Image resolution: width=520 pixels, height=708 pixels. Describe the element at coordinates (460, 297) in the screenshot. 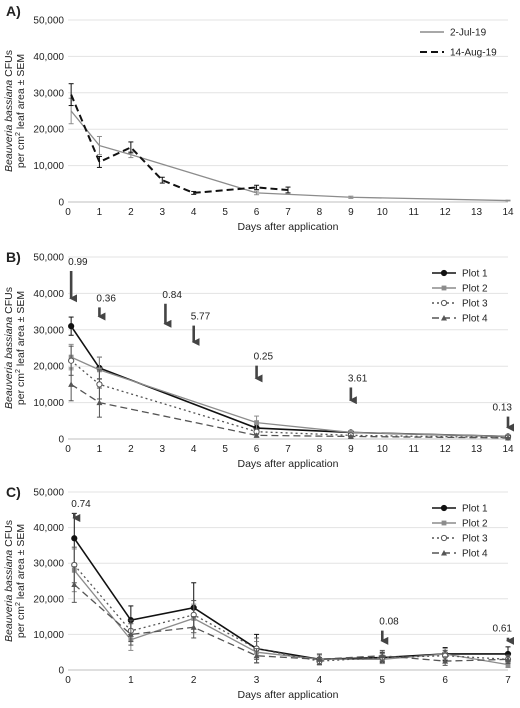

I see `legend: Plot 1 Plot 2 Plot 3 Plot 4` at that location.